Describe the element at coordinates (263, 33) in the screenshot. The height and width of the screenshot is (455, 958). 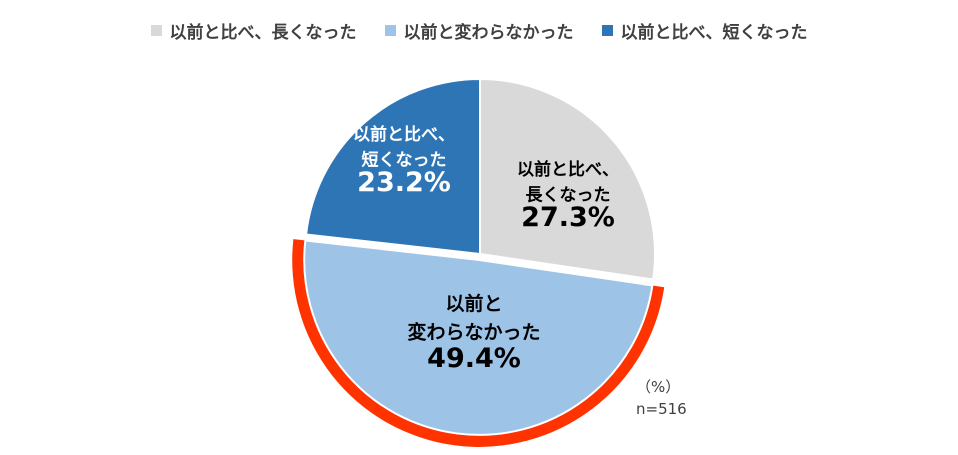
I see `legend-label-1: 以前と比べ、長くなった` at that location.